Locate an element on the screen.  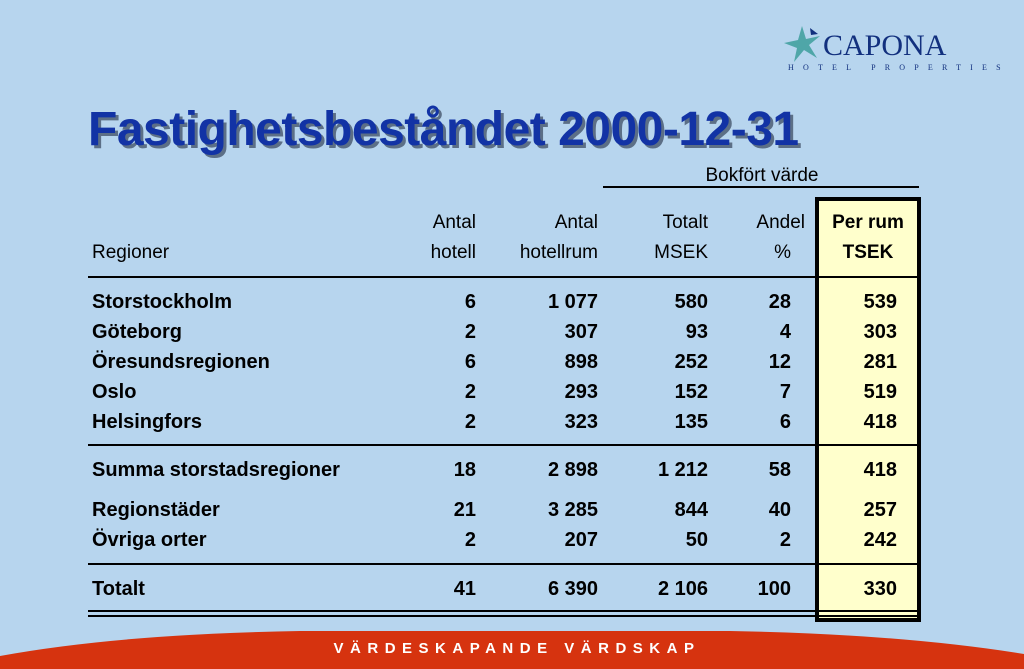
col-header-rooms-1: Antal is located at coordinates (576, 222).